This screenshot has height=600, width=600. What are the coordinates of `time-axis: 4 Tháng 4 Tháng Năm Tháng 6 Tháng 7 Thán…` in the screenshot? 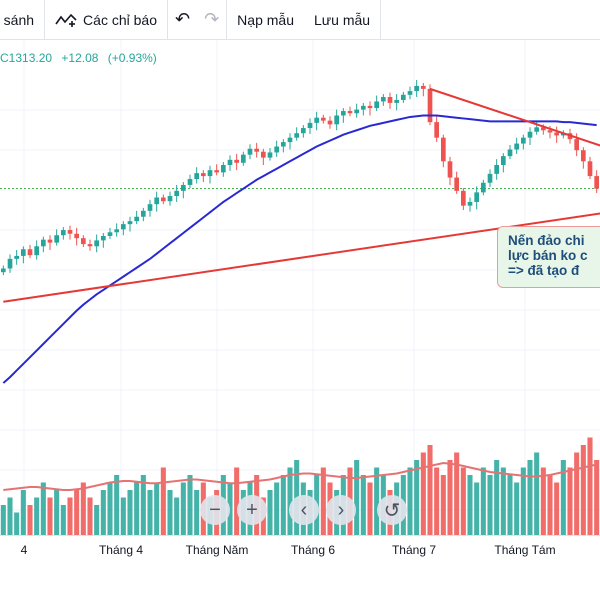 It's located at (300, 548).